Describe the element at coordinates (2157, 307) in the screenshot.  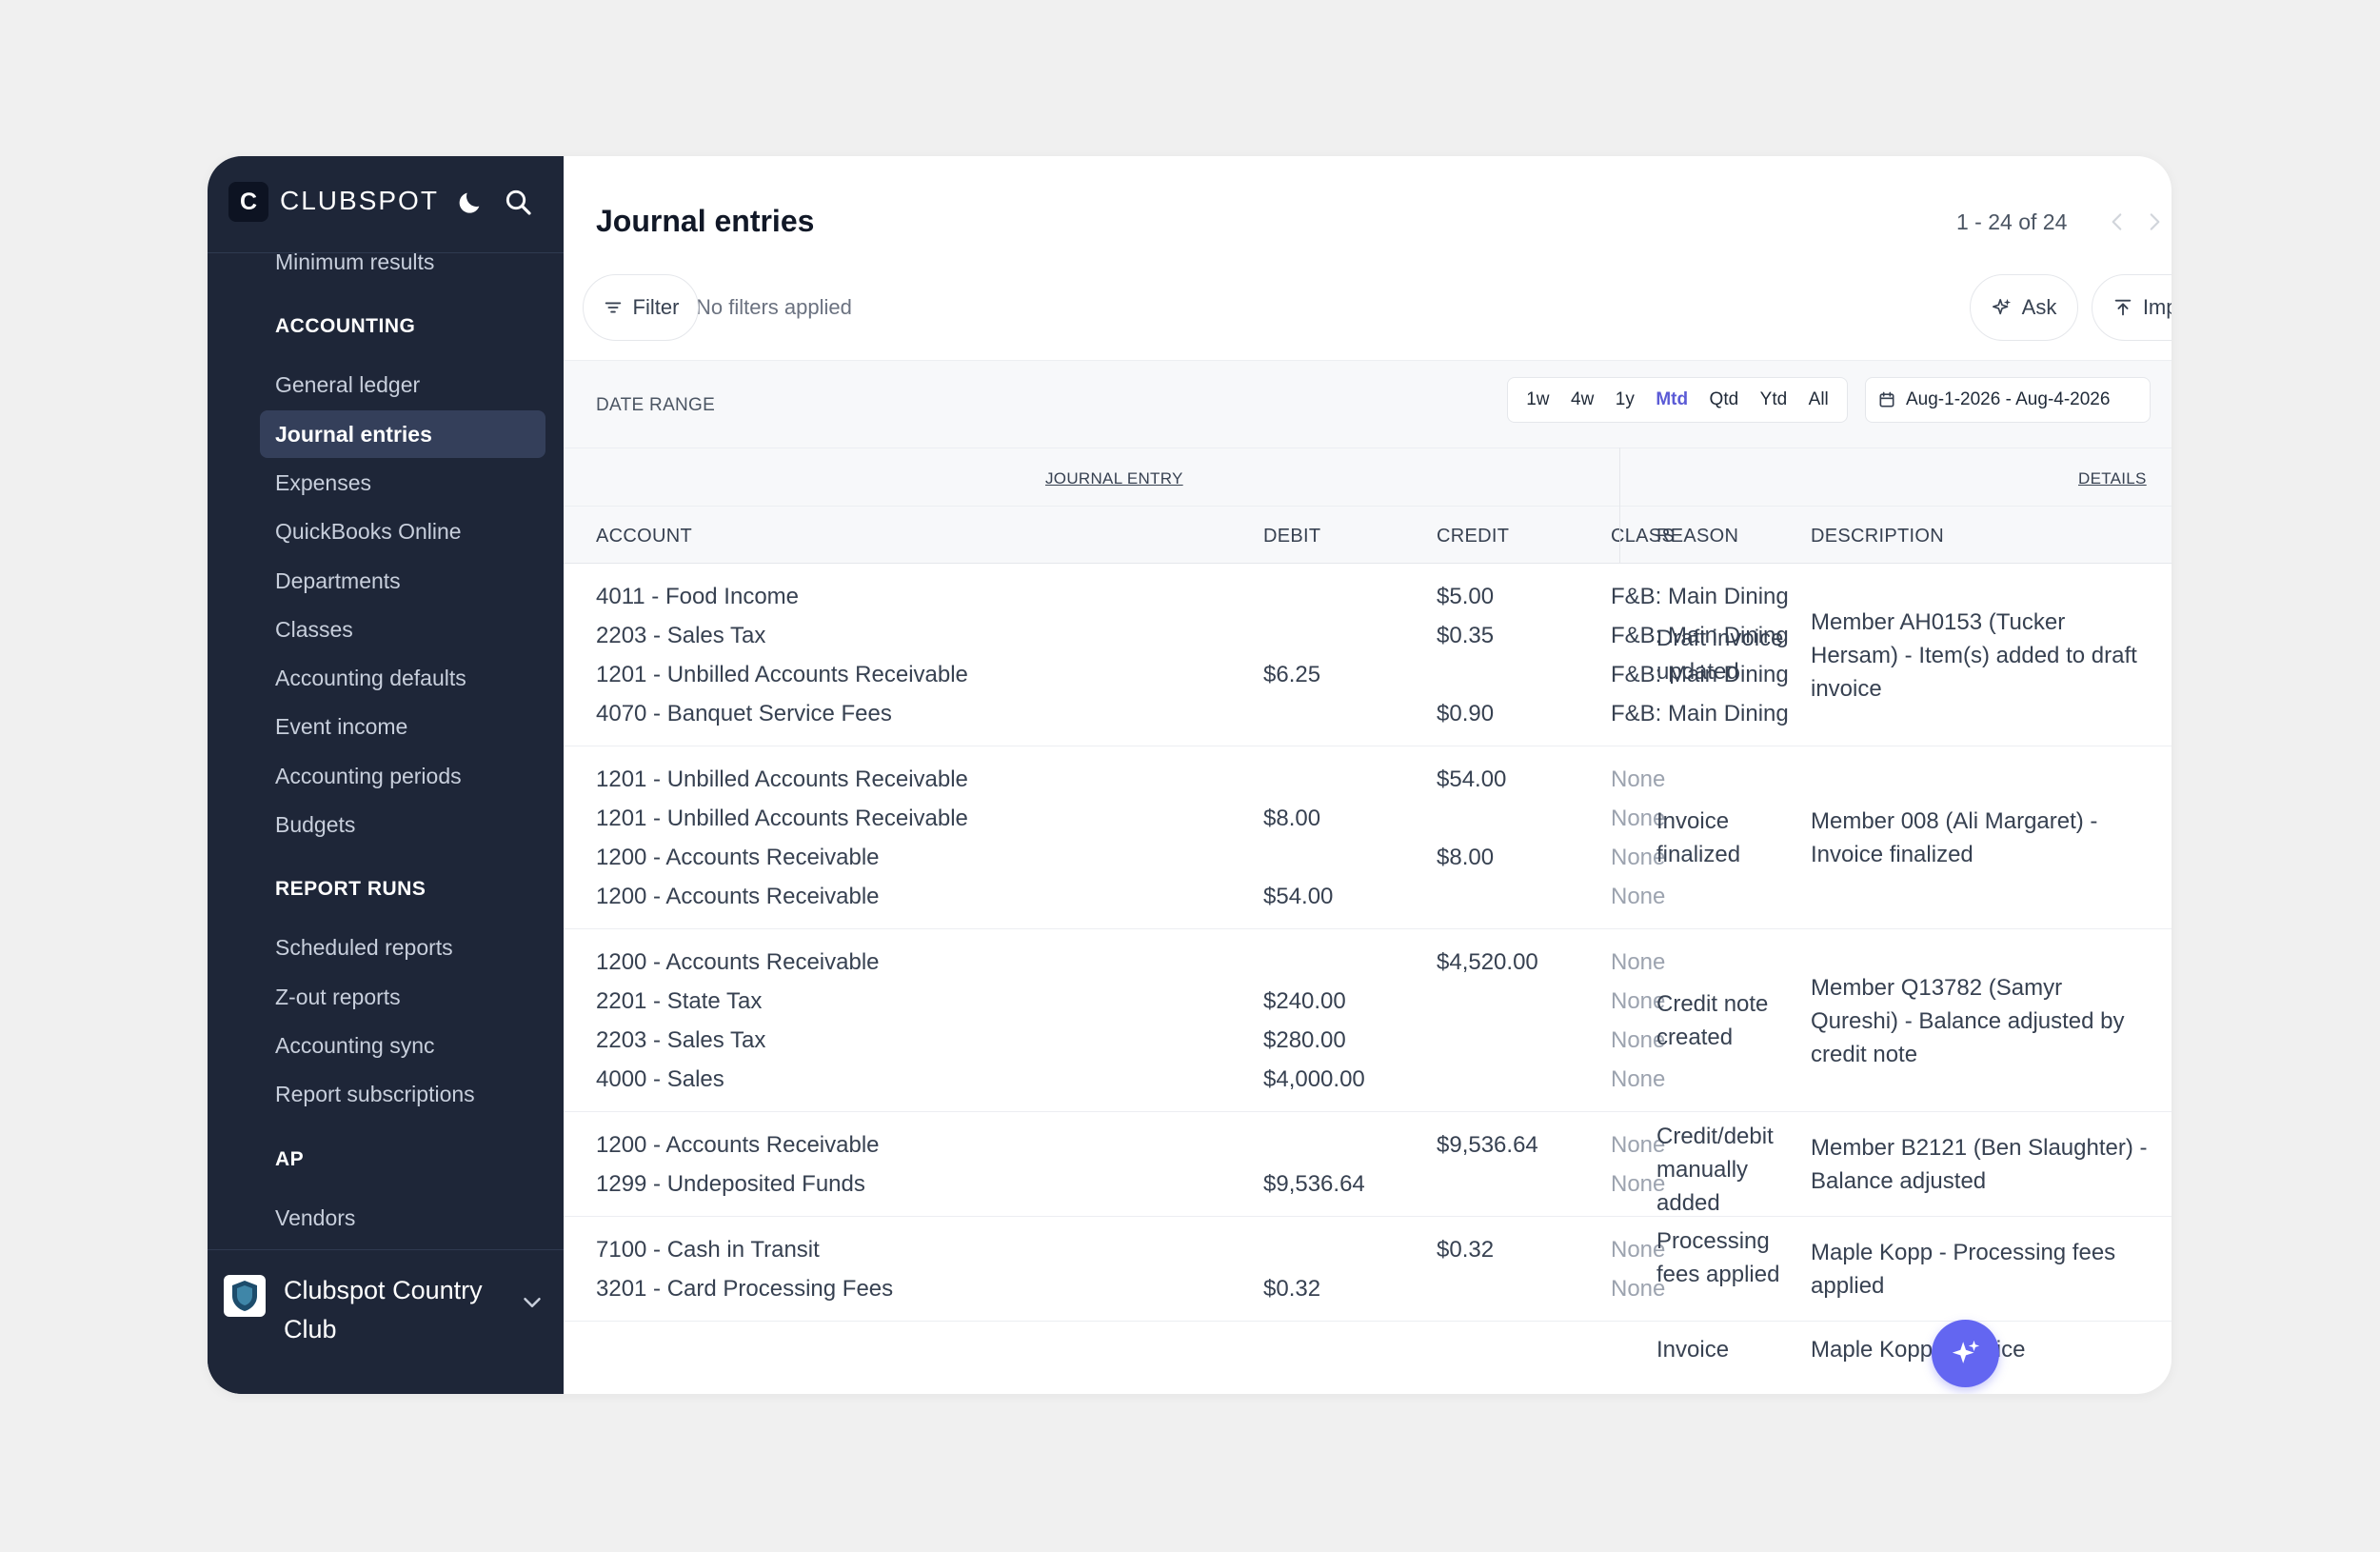
I see `import-label: Import` at that location.